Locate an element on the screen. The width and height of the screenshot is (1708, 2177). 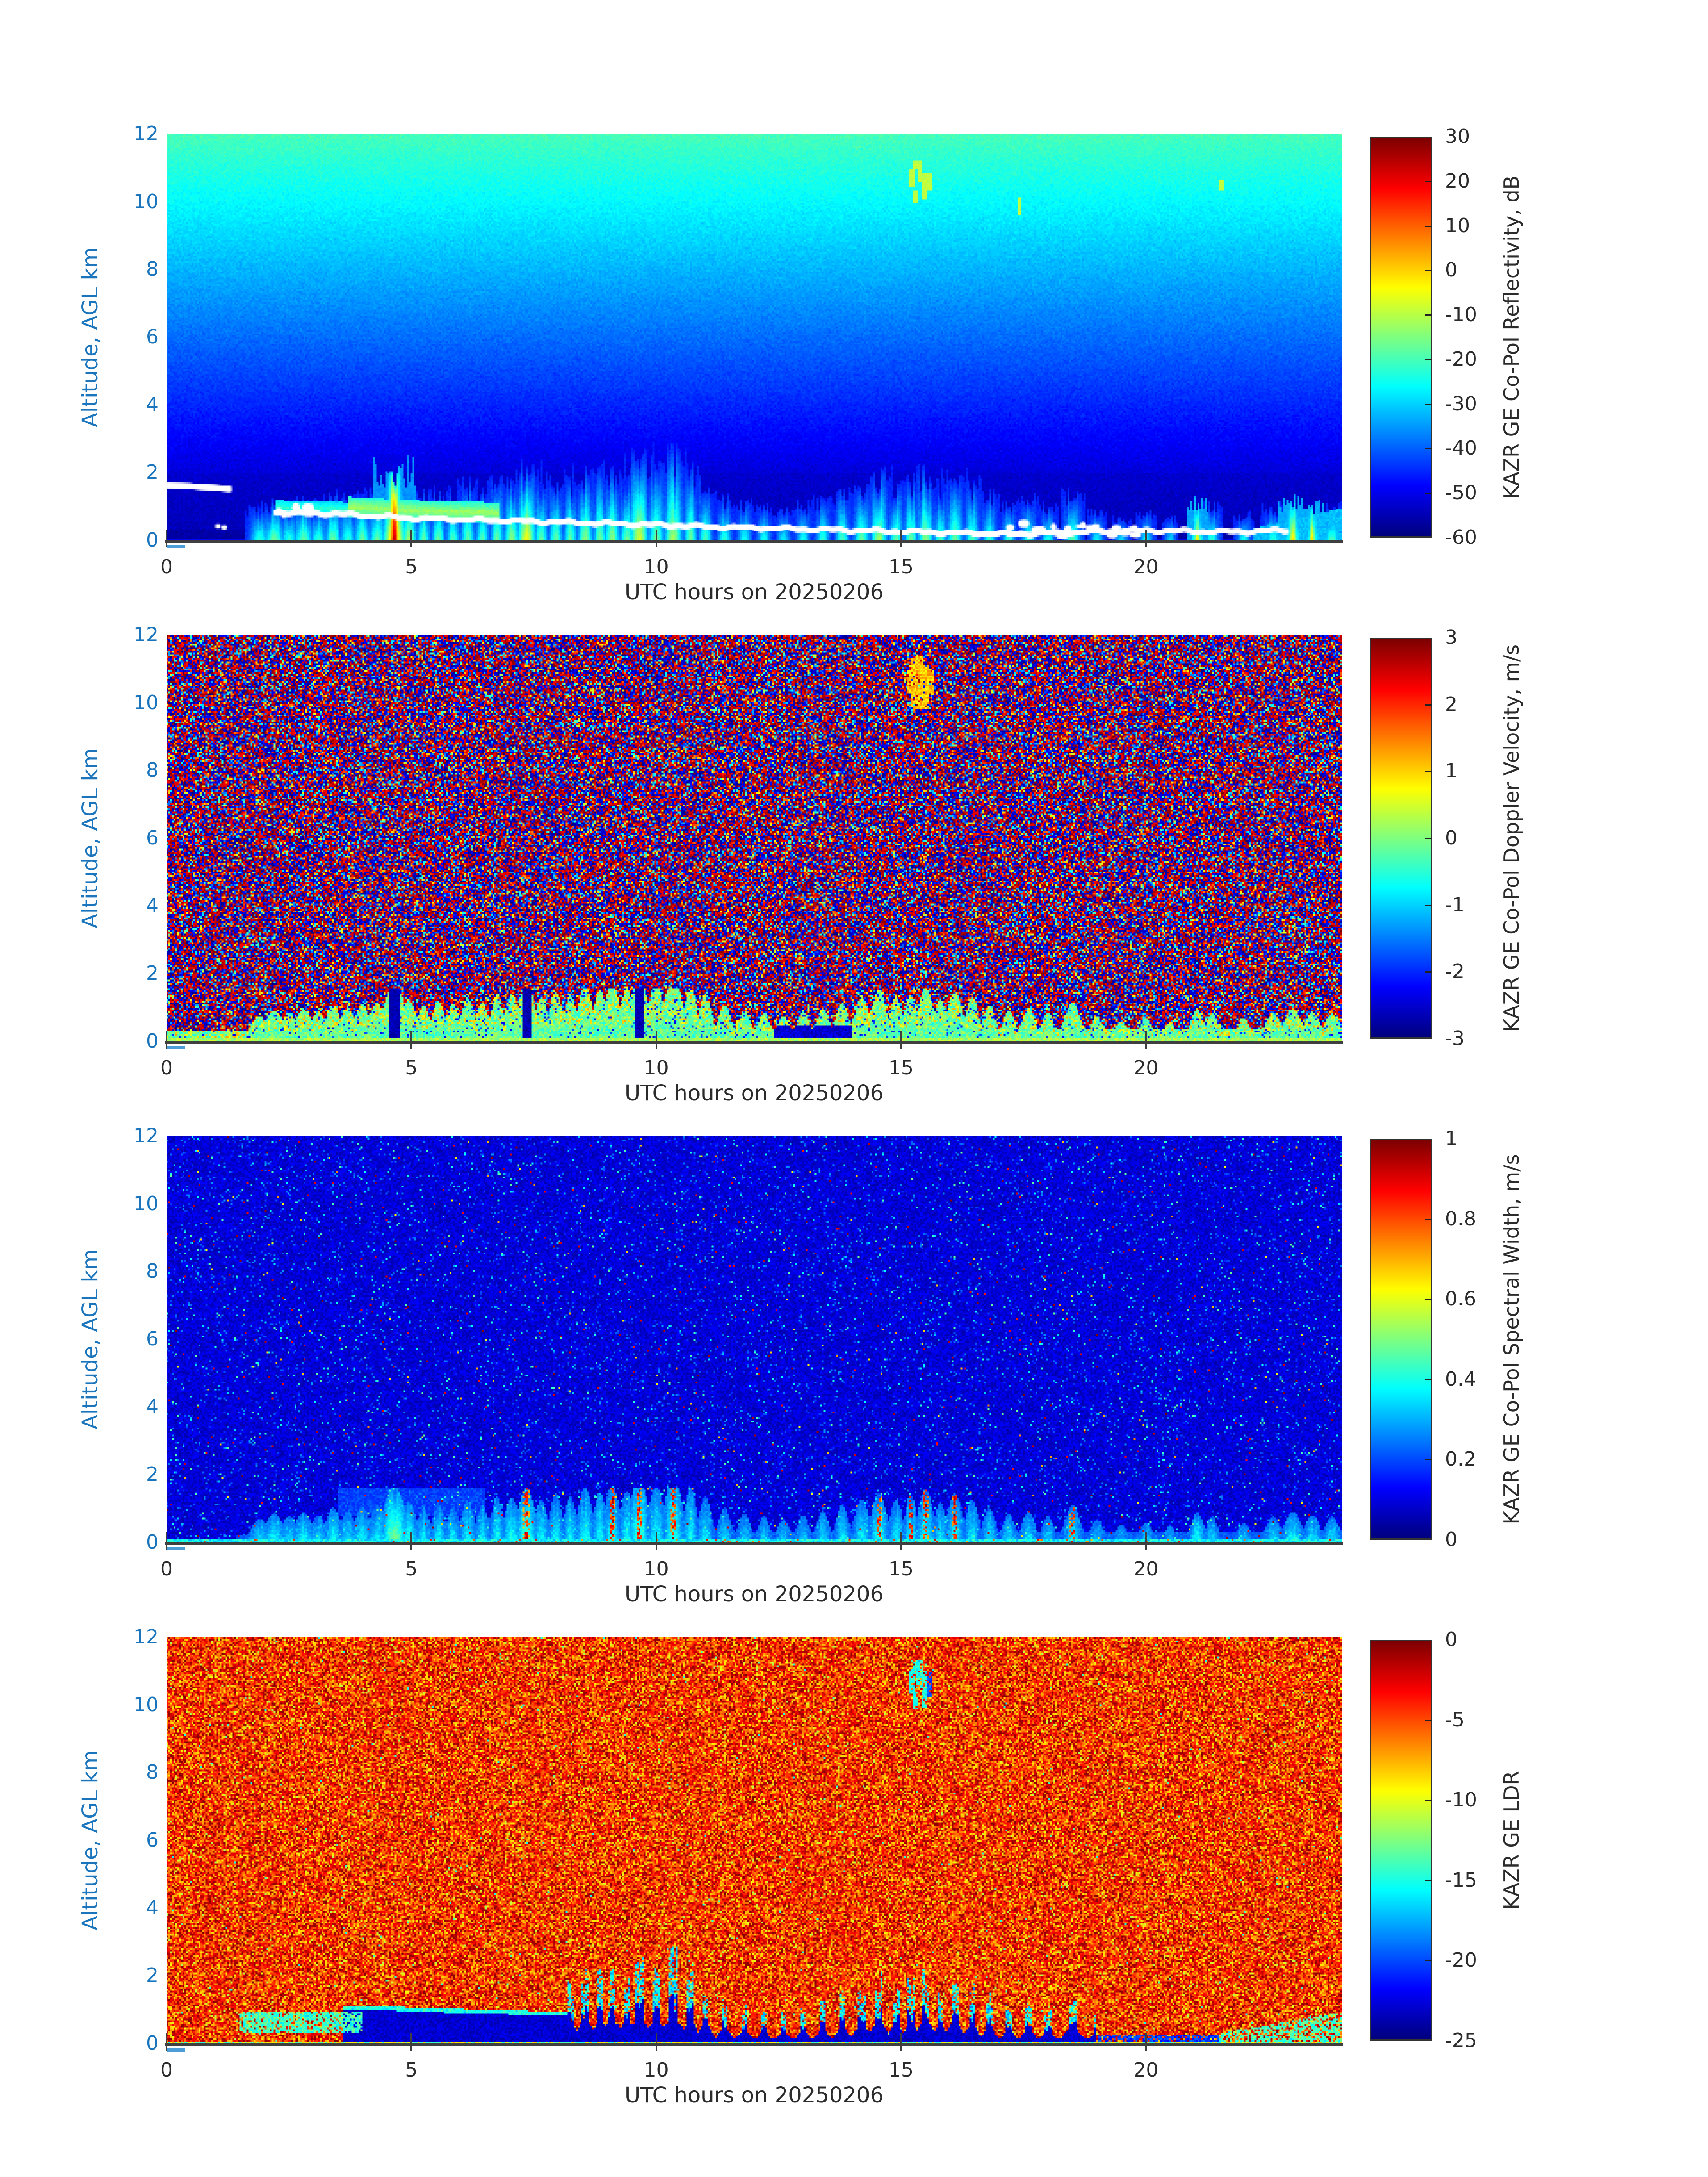
colorbar-tick-label: -25 is located at coordinates (1461, 2040).